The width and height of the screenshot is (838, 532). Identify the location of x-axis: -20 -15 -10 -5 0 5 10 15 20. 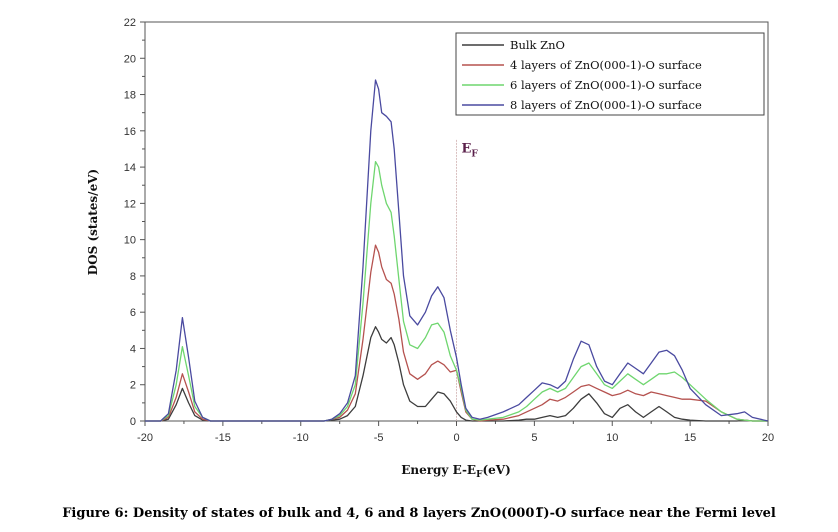
(455, 432).